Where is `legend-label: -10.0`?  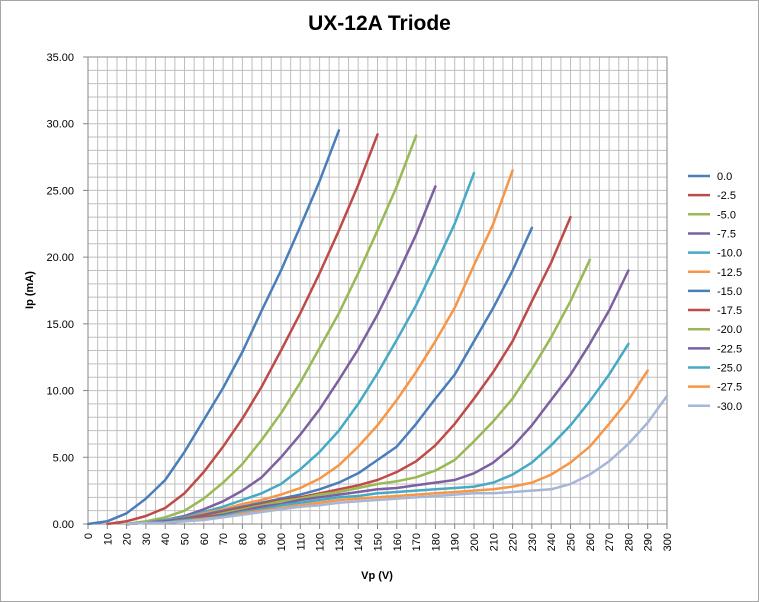 legend-label: -10.0 is located at coordinates (729, 254).